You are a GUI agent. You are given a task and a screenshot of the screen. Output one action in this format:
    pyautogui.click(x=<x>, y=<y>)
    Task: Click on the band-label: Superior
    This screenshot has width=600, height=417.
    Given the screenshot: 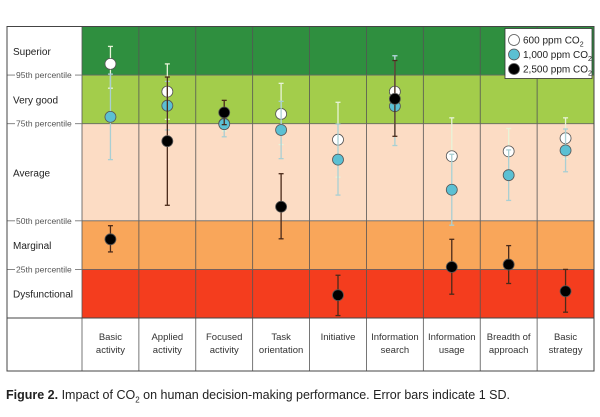 What is the action you would take?
    pyautogui.click(x=32, y=52)
    